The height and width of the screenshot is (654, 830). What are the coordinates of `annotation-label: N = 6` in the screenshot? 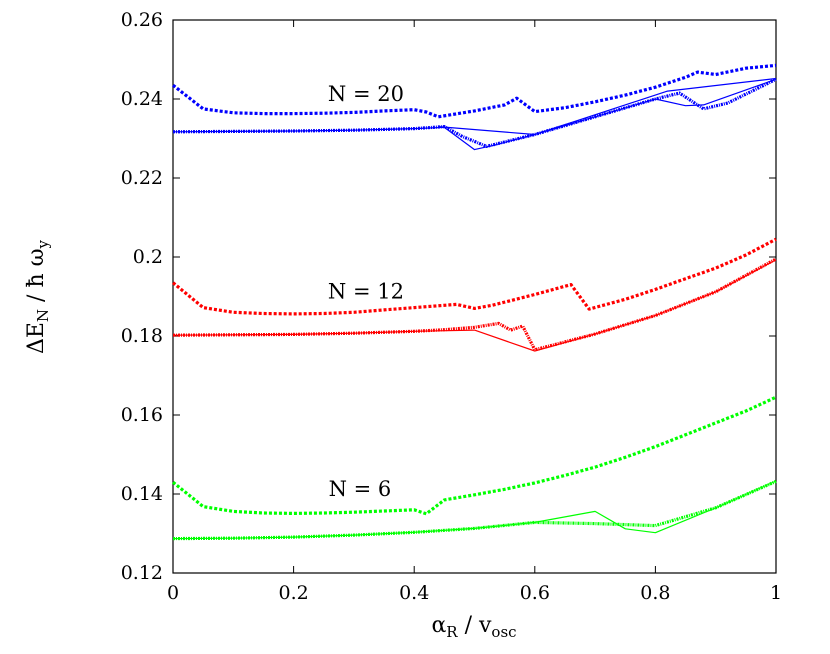 It's located at (360, 489).